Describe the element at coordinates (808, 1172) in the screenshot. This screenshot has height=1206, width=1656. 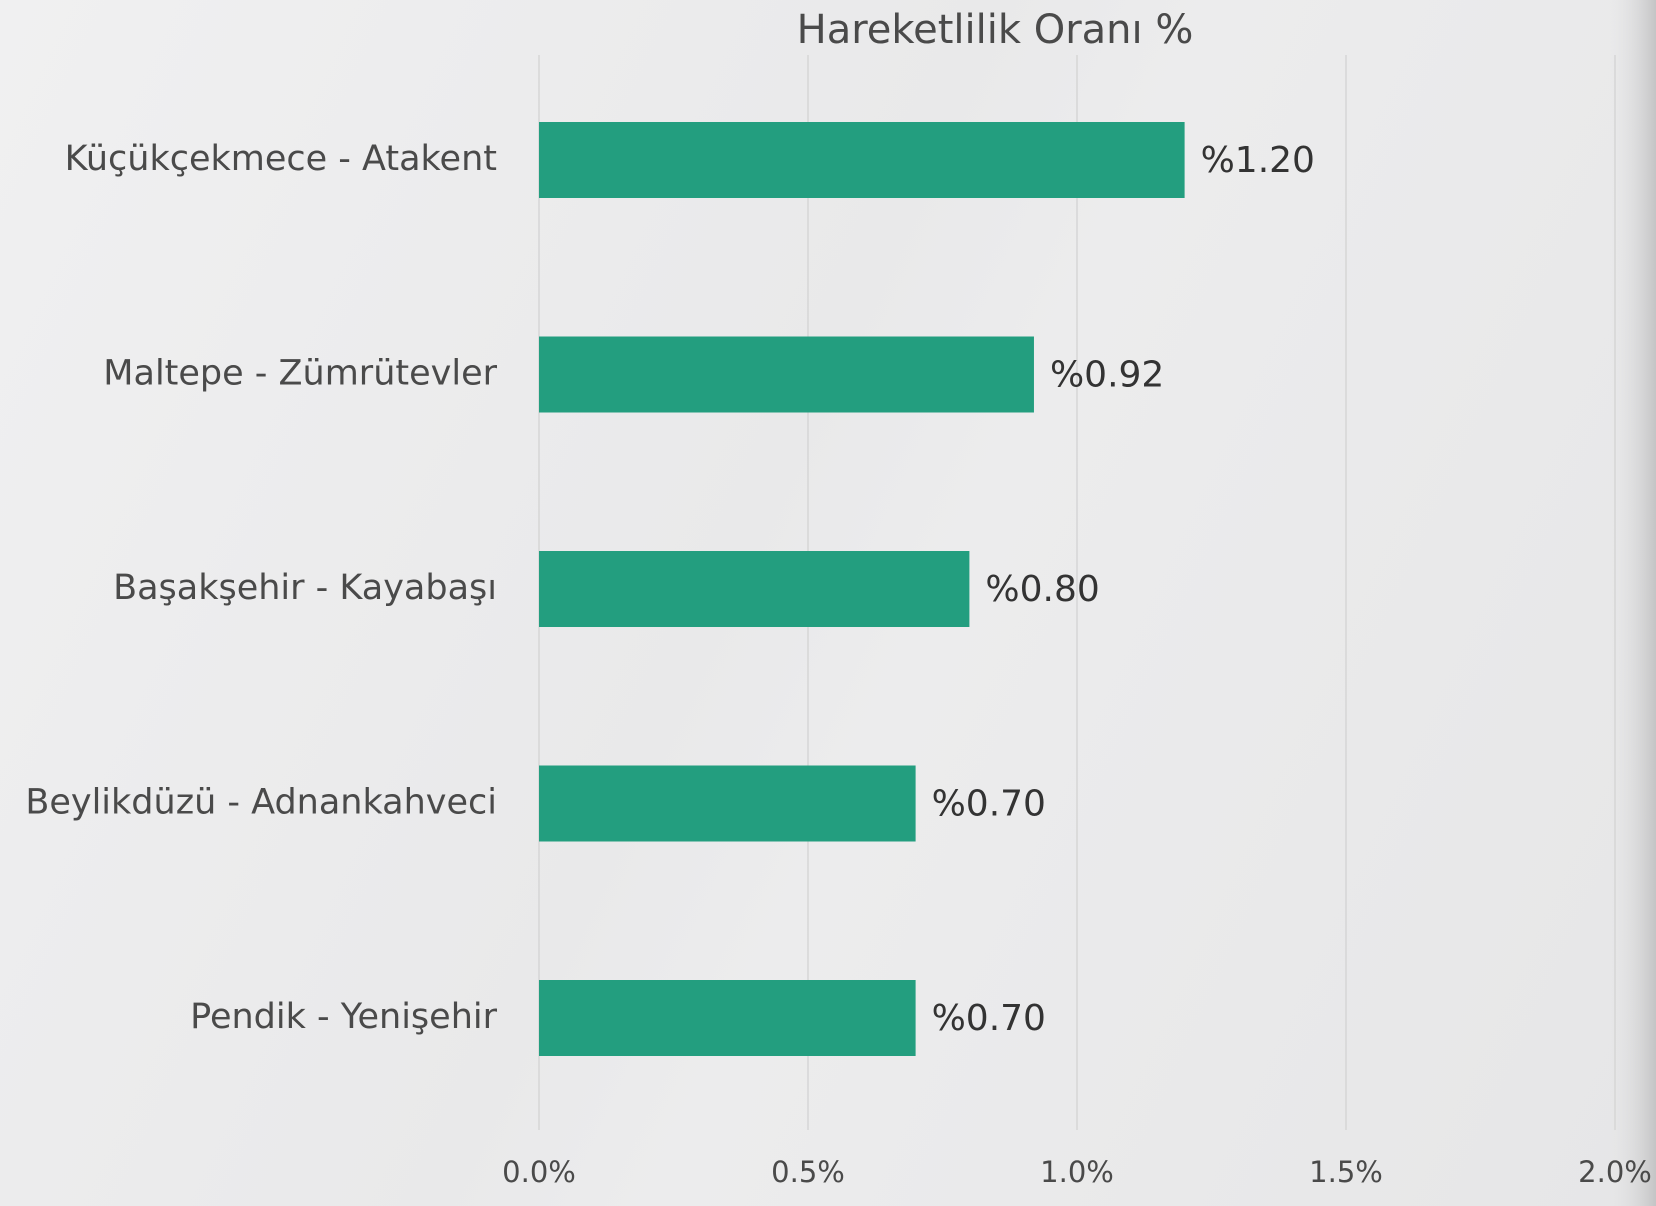
I see `x-tick-label: 0.5%` at that location.